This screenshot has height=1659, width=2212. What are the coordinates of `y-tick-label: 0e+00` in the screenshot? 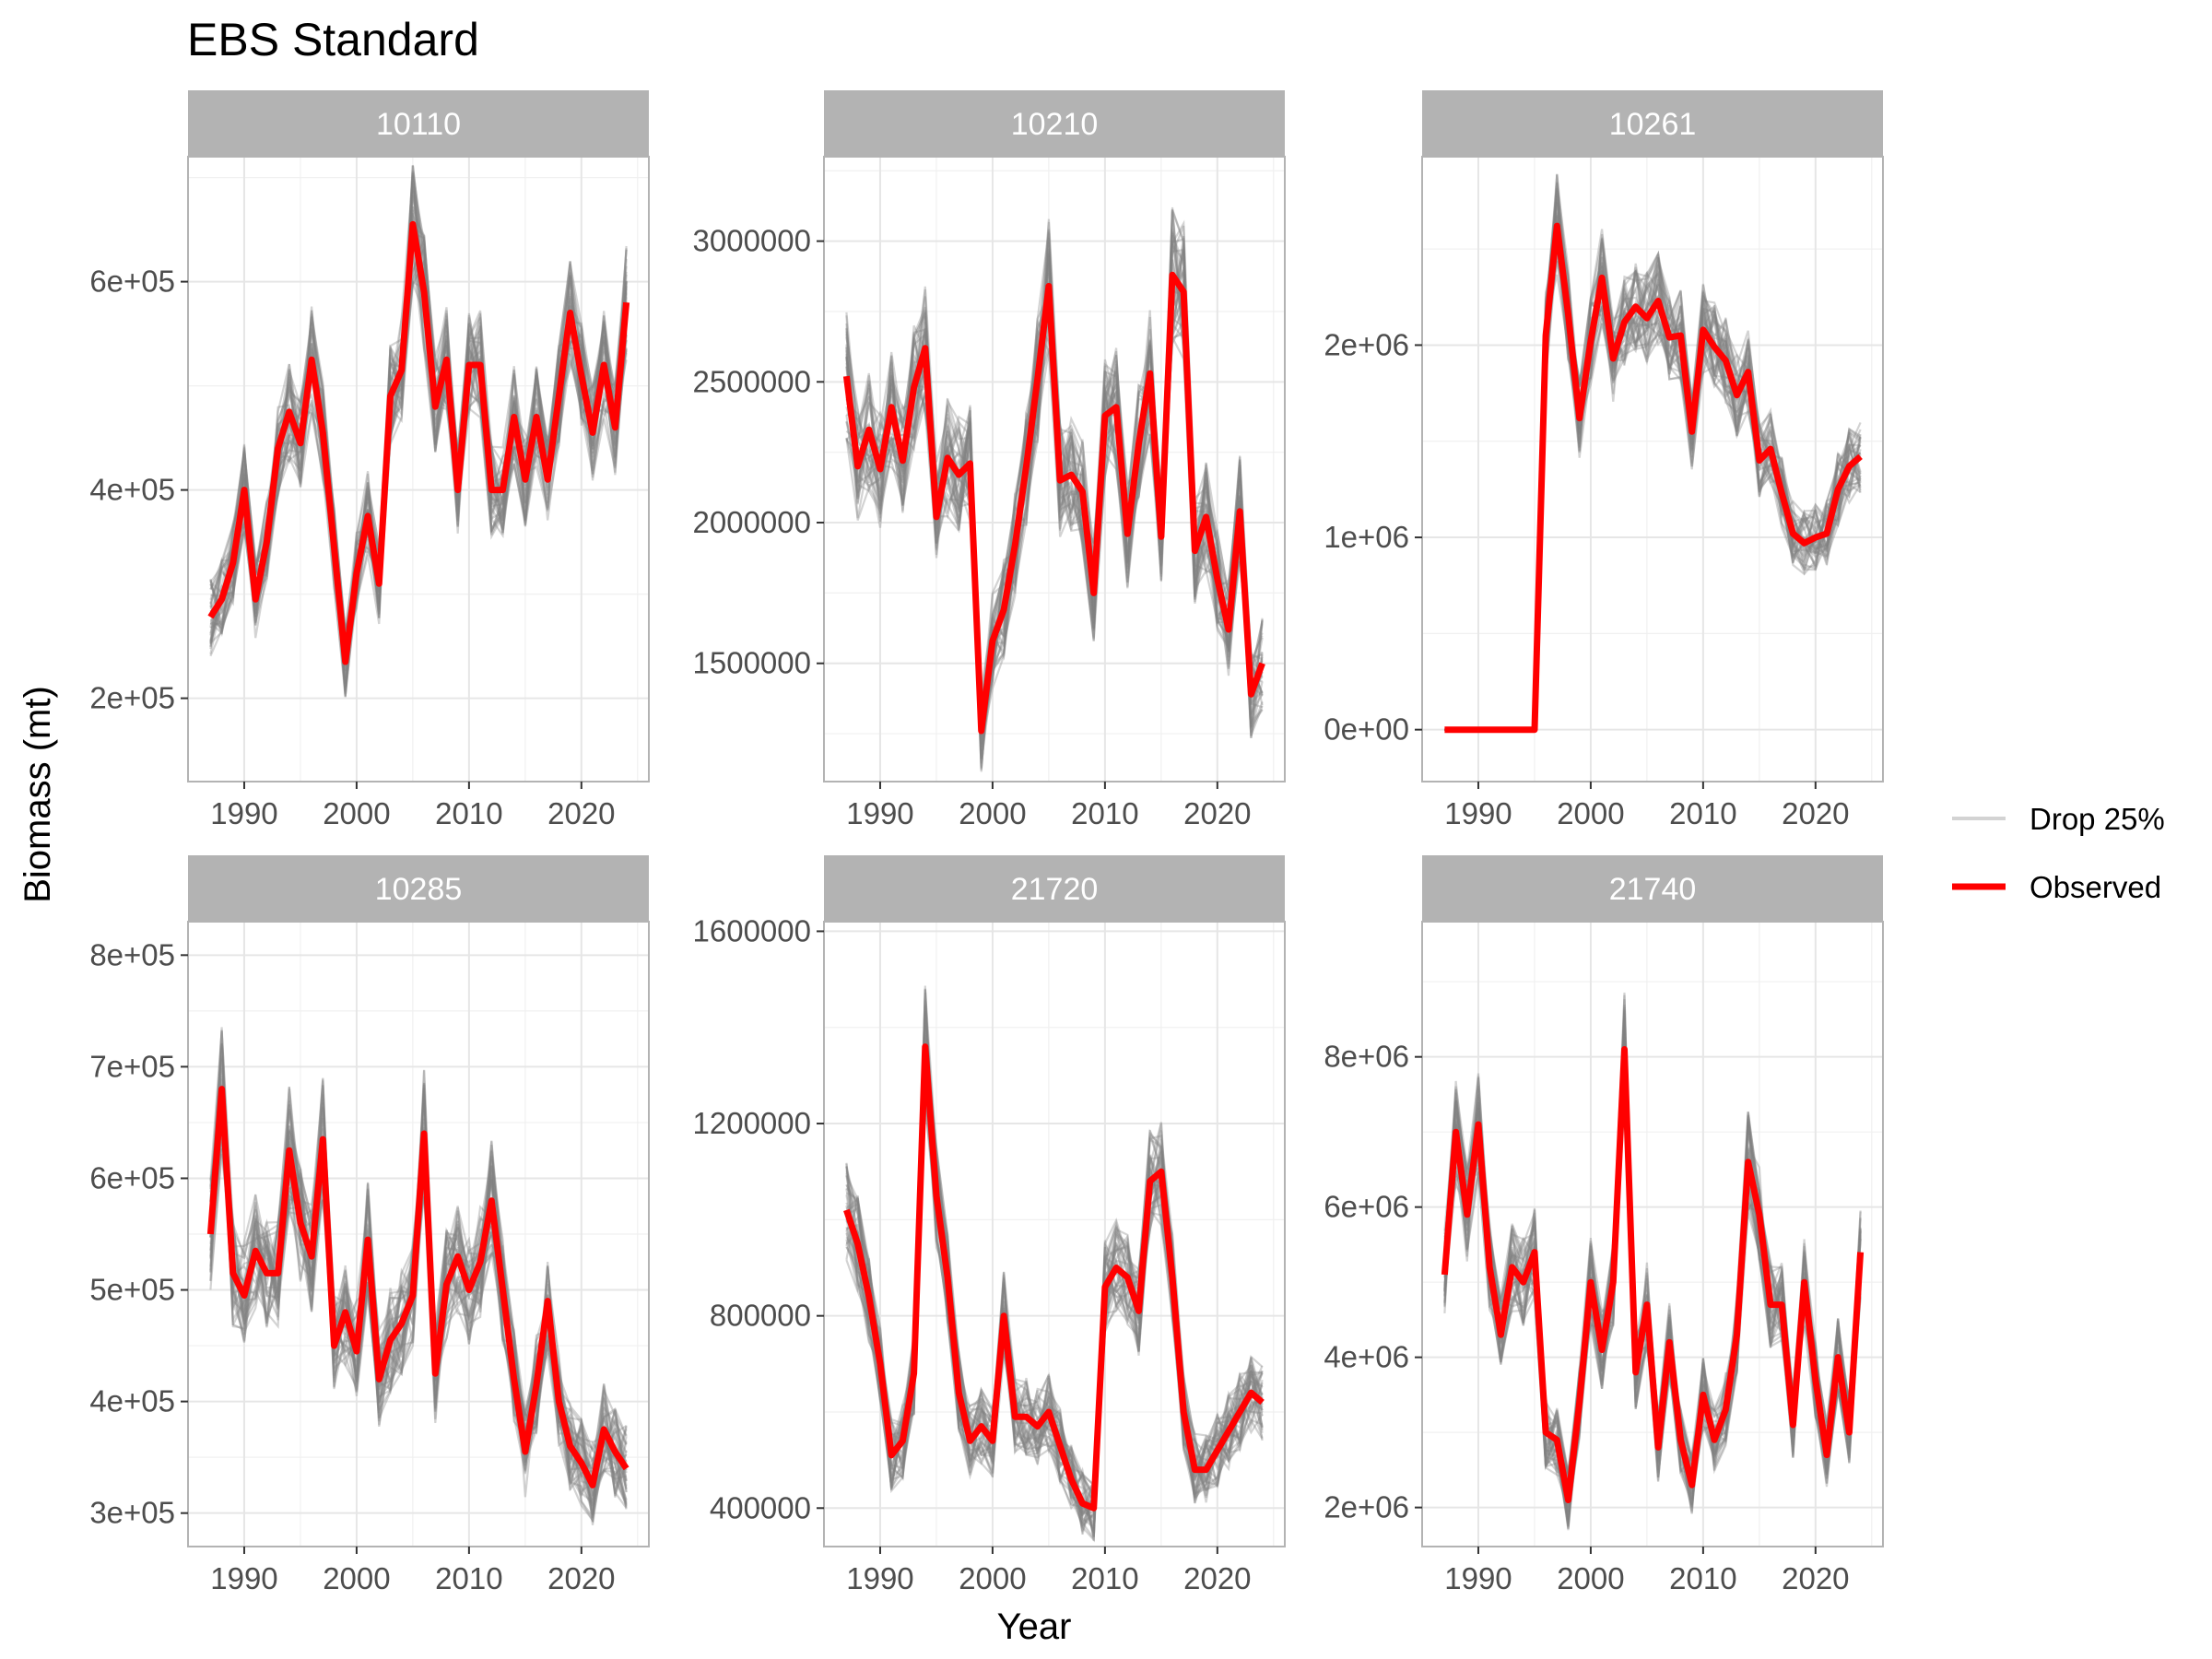 It's located at (1366, 729).